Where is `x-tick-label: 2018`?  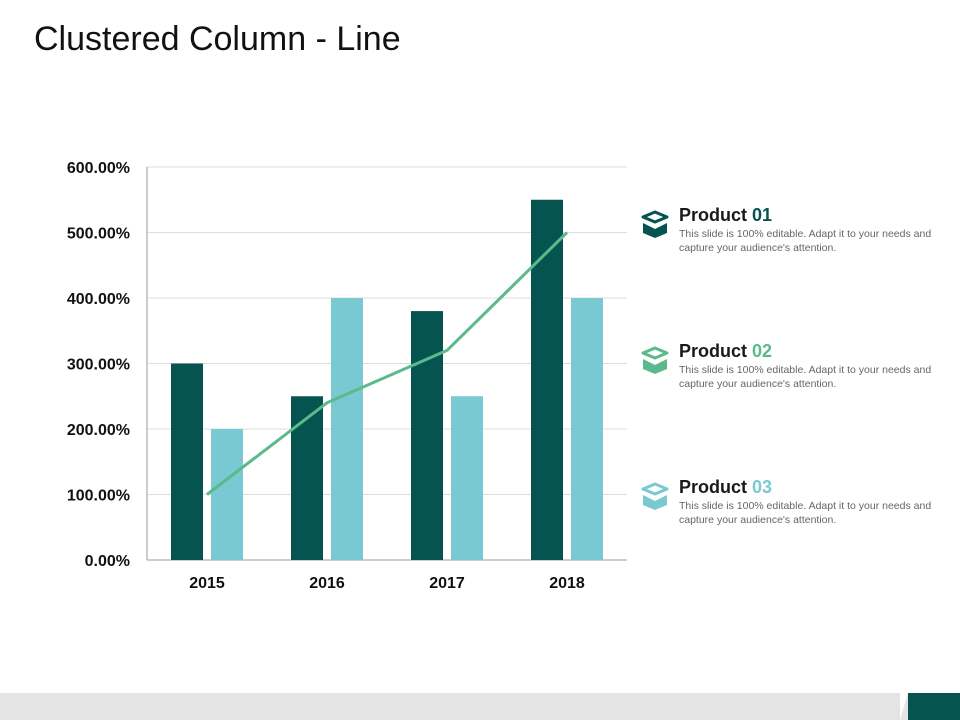 x-tick-label: 2018 is located at coordinates (567, 583).